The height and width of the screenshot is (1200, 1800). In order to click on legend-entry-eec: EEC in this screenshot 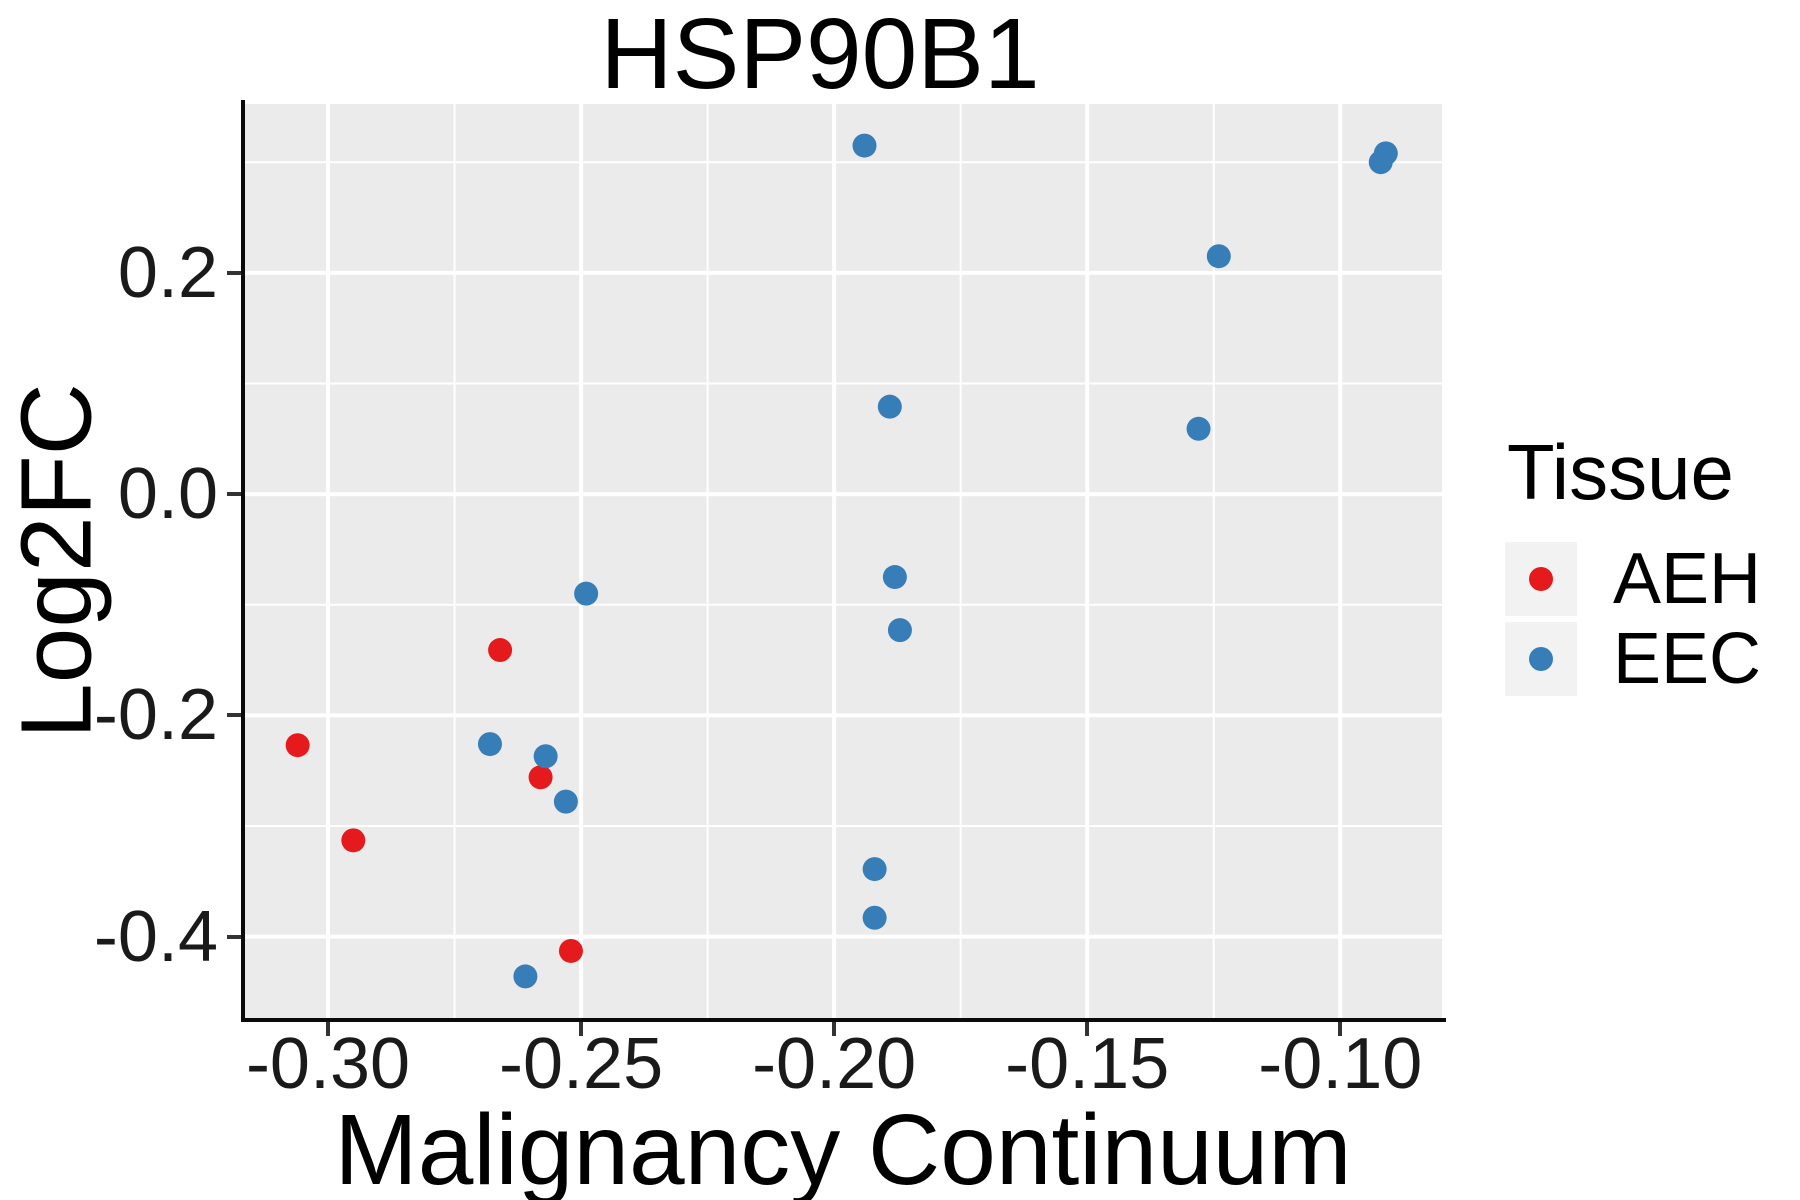, I will do `click(1633, 658)`.